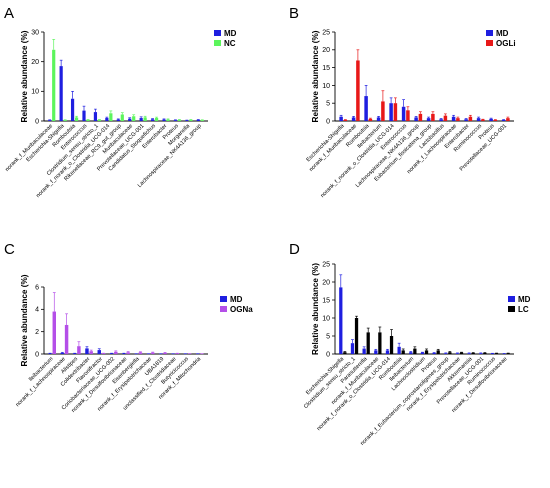 The width and height of the screenshot is (550, 488). I want to click on legend-label-c-ogna: OGNa, so click(241, 309).